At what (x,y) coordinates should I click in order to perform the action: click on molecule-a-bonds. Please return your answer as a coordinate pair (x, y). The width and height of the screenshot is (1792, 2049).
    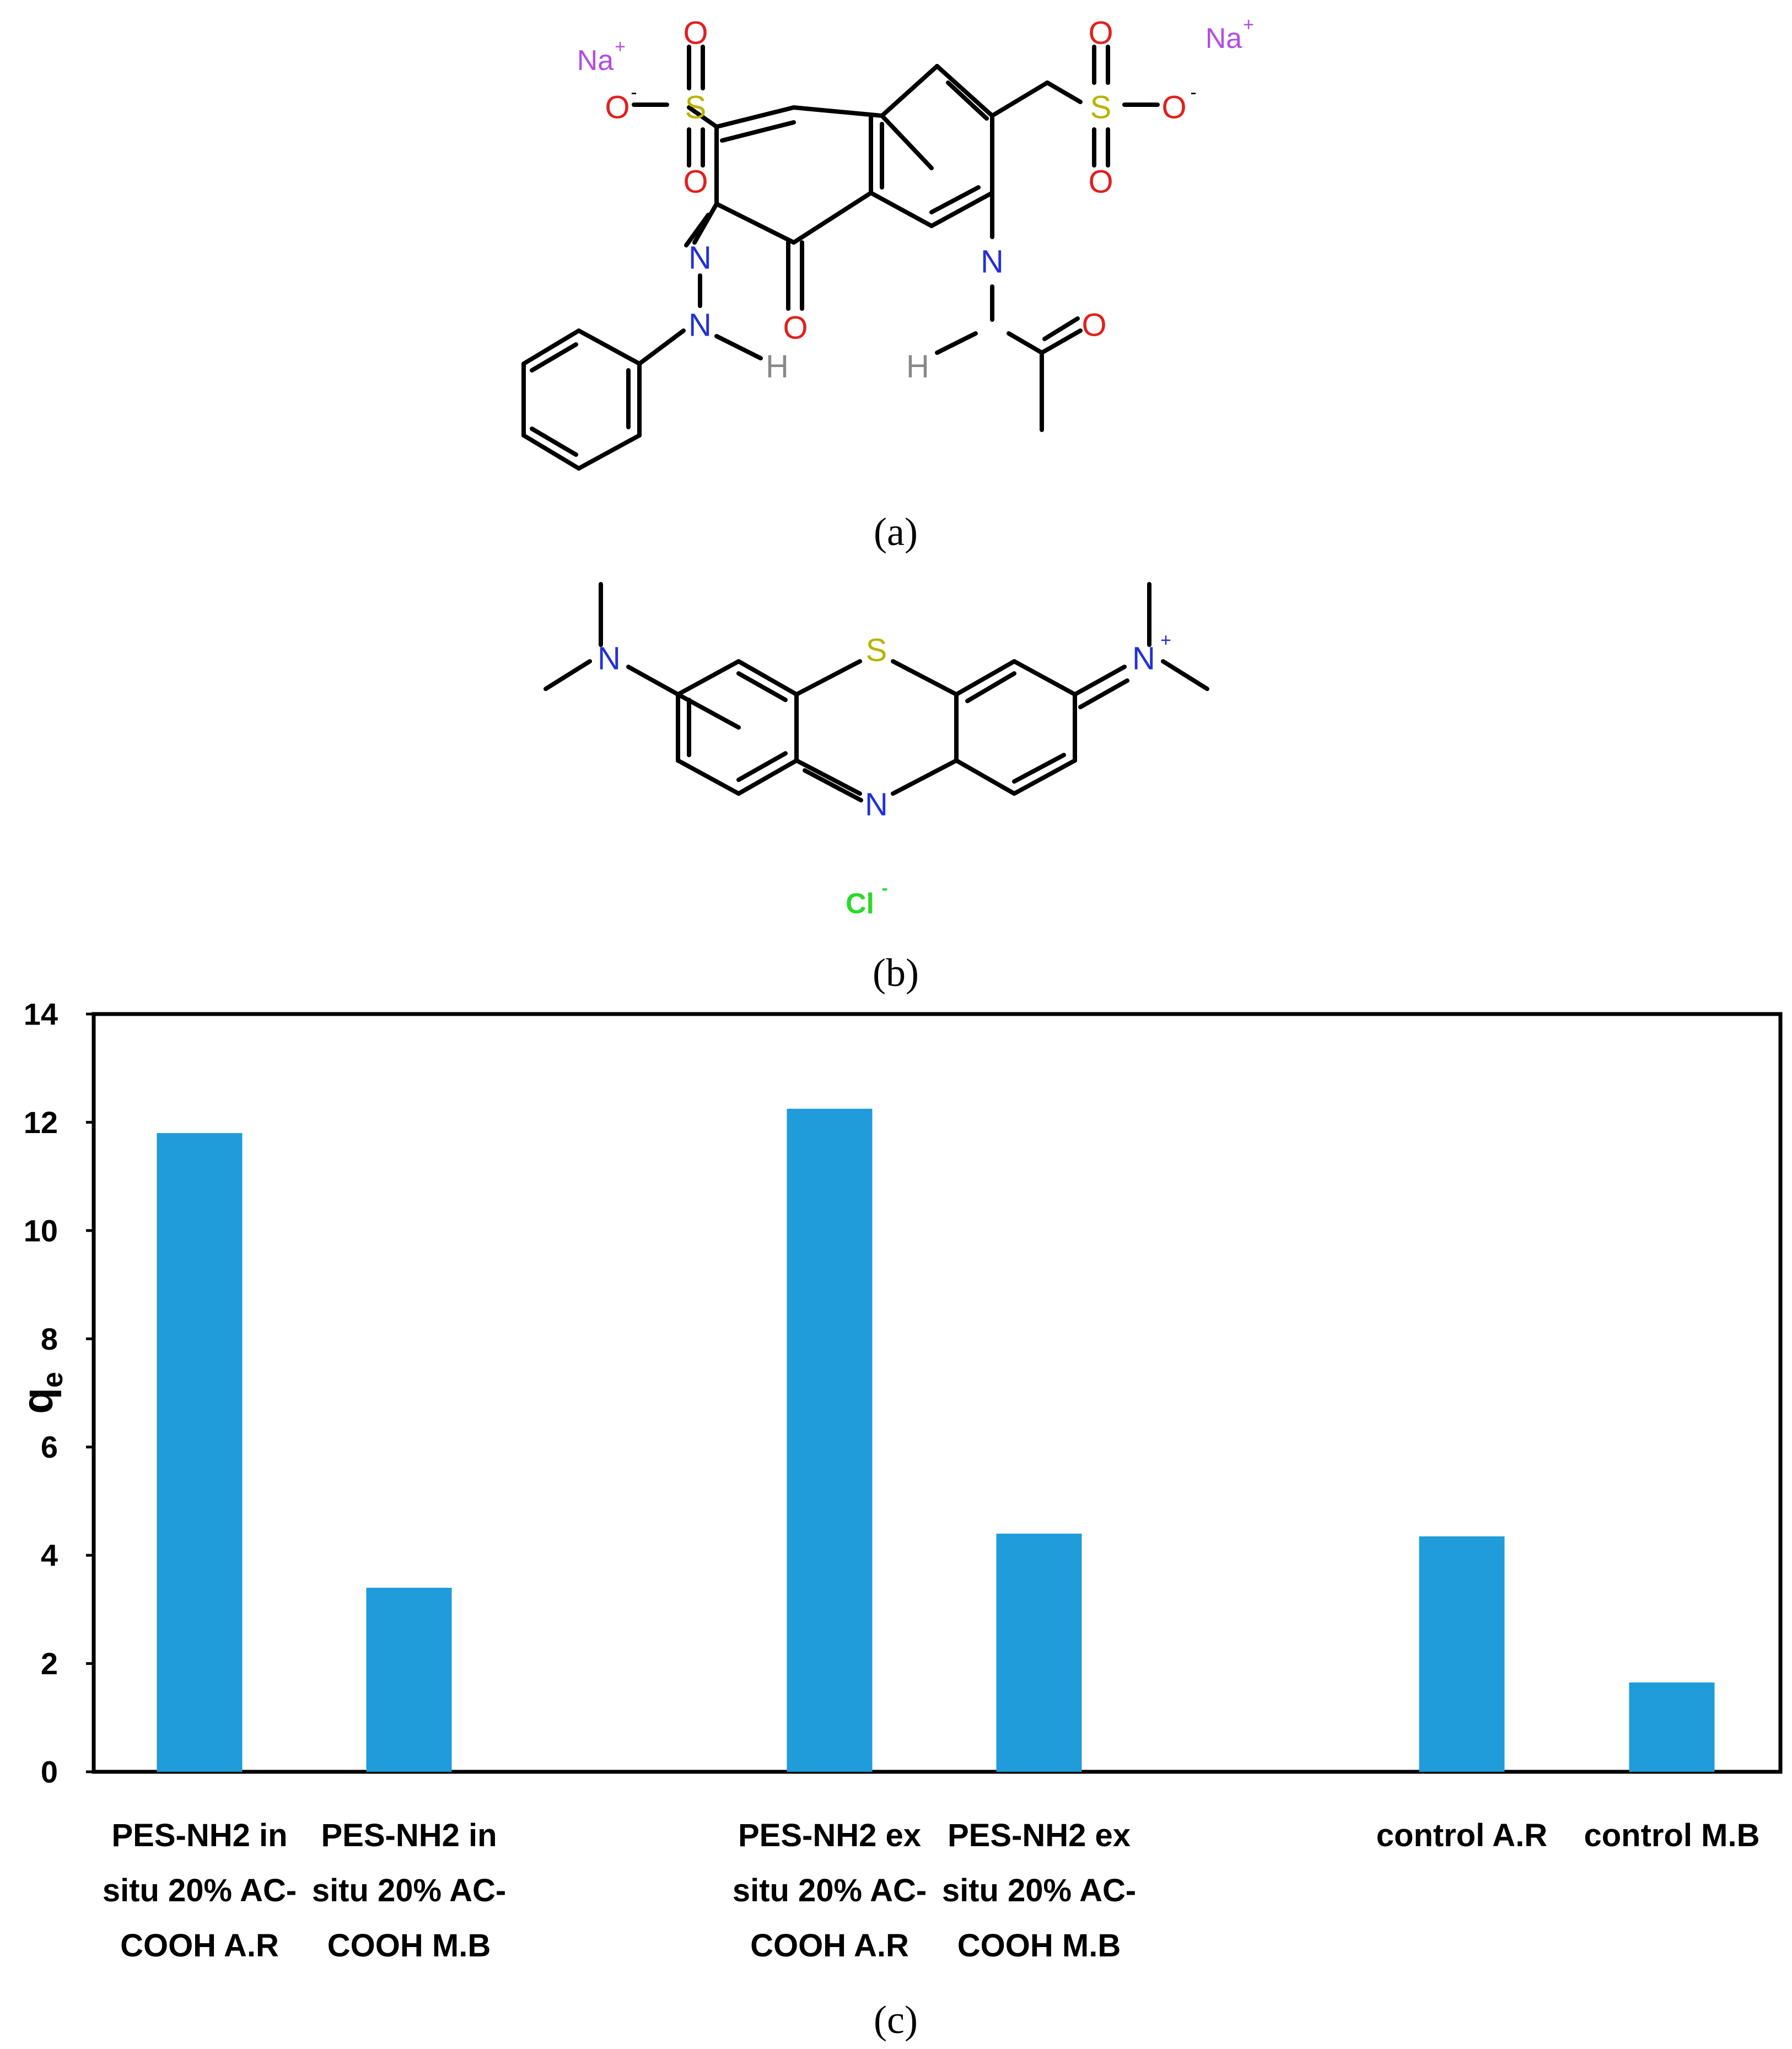
    Looking at the image, I should click on (840, 258).